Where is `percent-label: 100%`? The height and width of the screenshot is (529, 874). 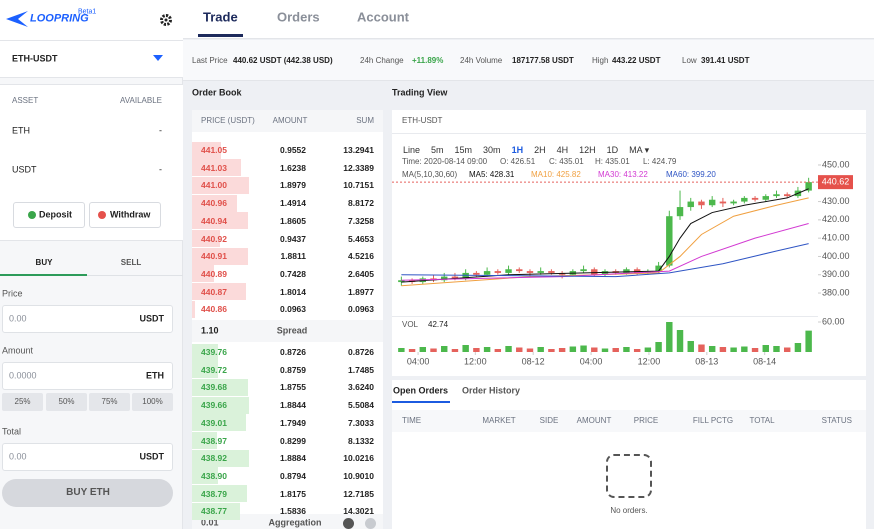 percent-label: 100% is located at coordinates (152, 401).